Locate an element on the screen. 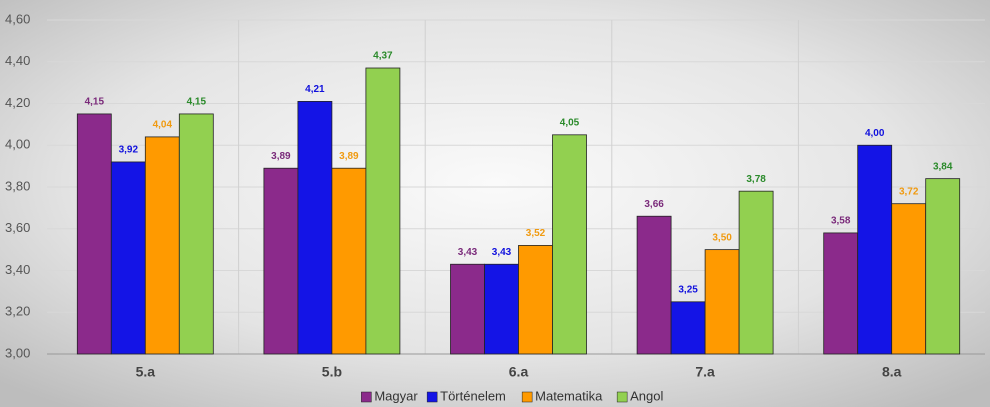 This screenshot has width=990, height=407. y-tick-label: 3,80 is located at coordinates (17, 185).